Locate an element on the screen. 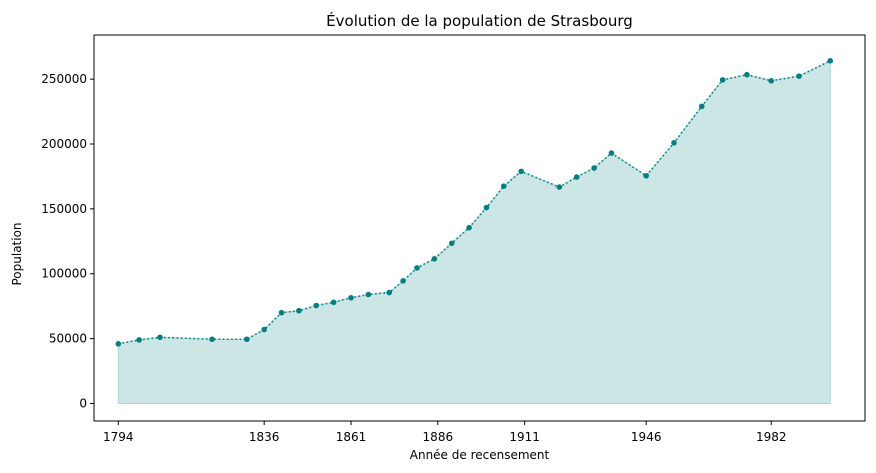 The height and width of the screenshot is (473, 876). y-axis-label: Population is located at coordinates (17, 253).